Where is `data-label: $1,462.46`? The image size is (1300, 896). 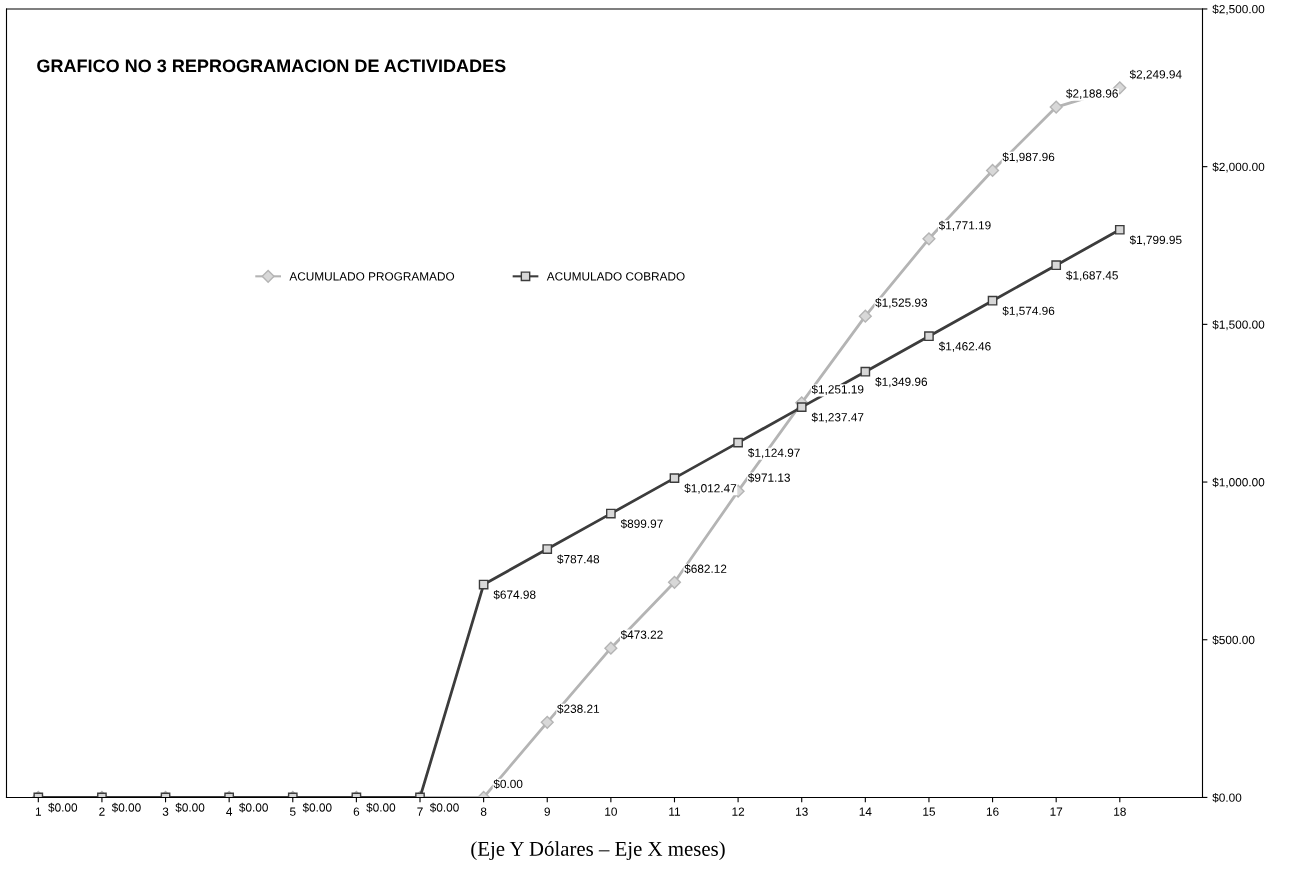 data-label: $1,462.46 is located at coordinates (964, 346).